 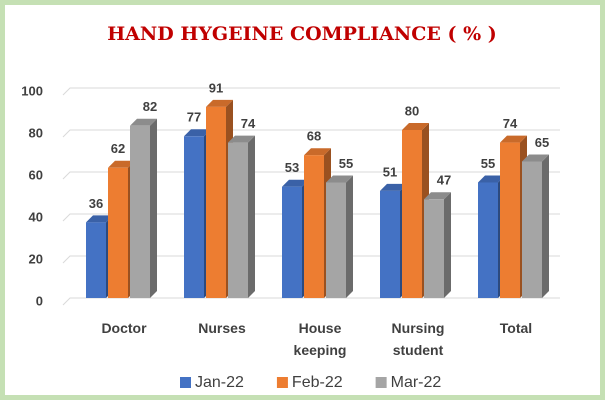 I want to click on data-label: 65, so click(x=542, y=142).